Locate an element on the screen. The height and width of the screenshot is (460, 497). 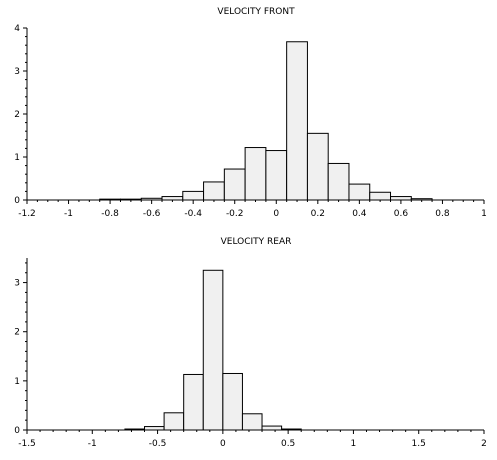
x-tick-label: -0.6 is located at coordinates (152, 214).